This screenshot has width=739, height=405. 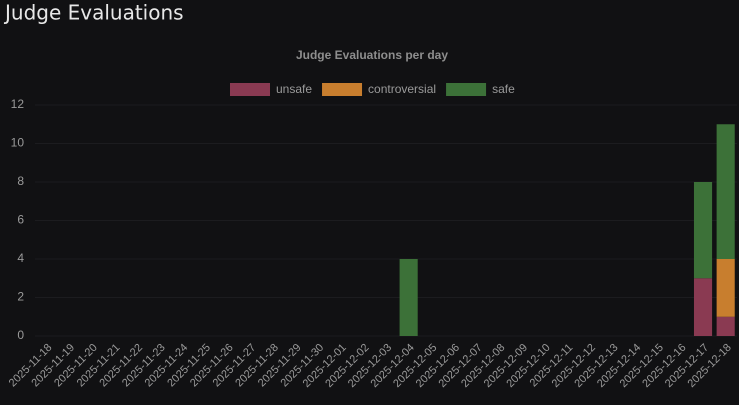 I want to click on y-tick-label: 12, so click(x=18, y=104).